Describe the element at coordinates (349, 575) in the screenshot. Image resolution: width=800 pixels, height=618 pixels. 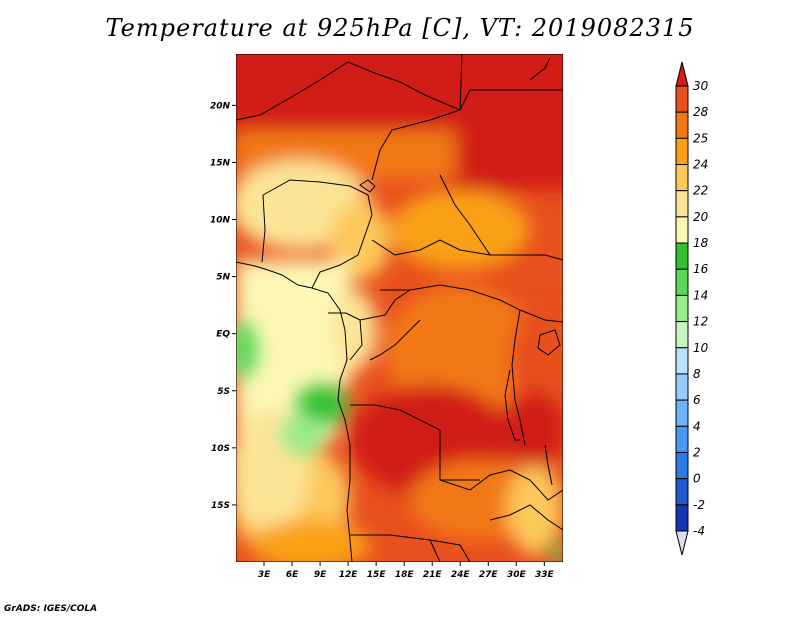
I see `lon-tick-label: 12E` at that location.